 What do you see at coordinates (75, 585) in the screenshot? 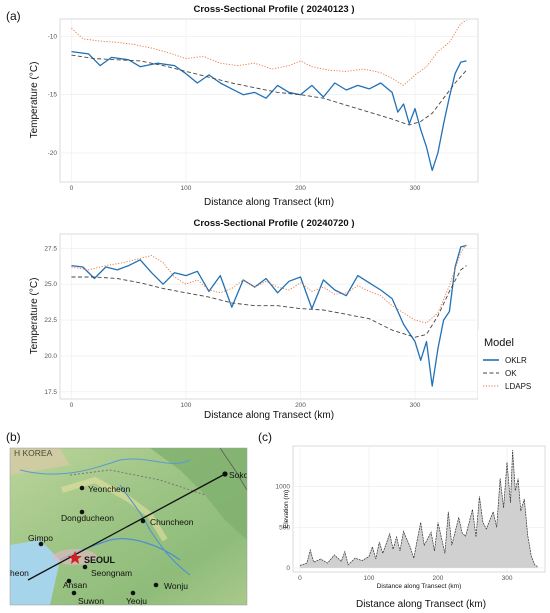
I see `map-label-ansan: Ansan` at bounding box center [75, 585].